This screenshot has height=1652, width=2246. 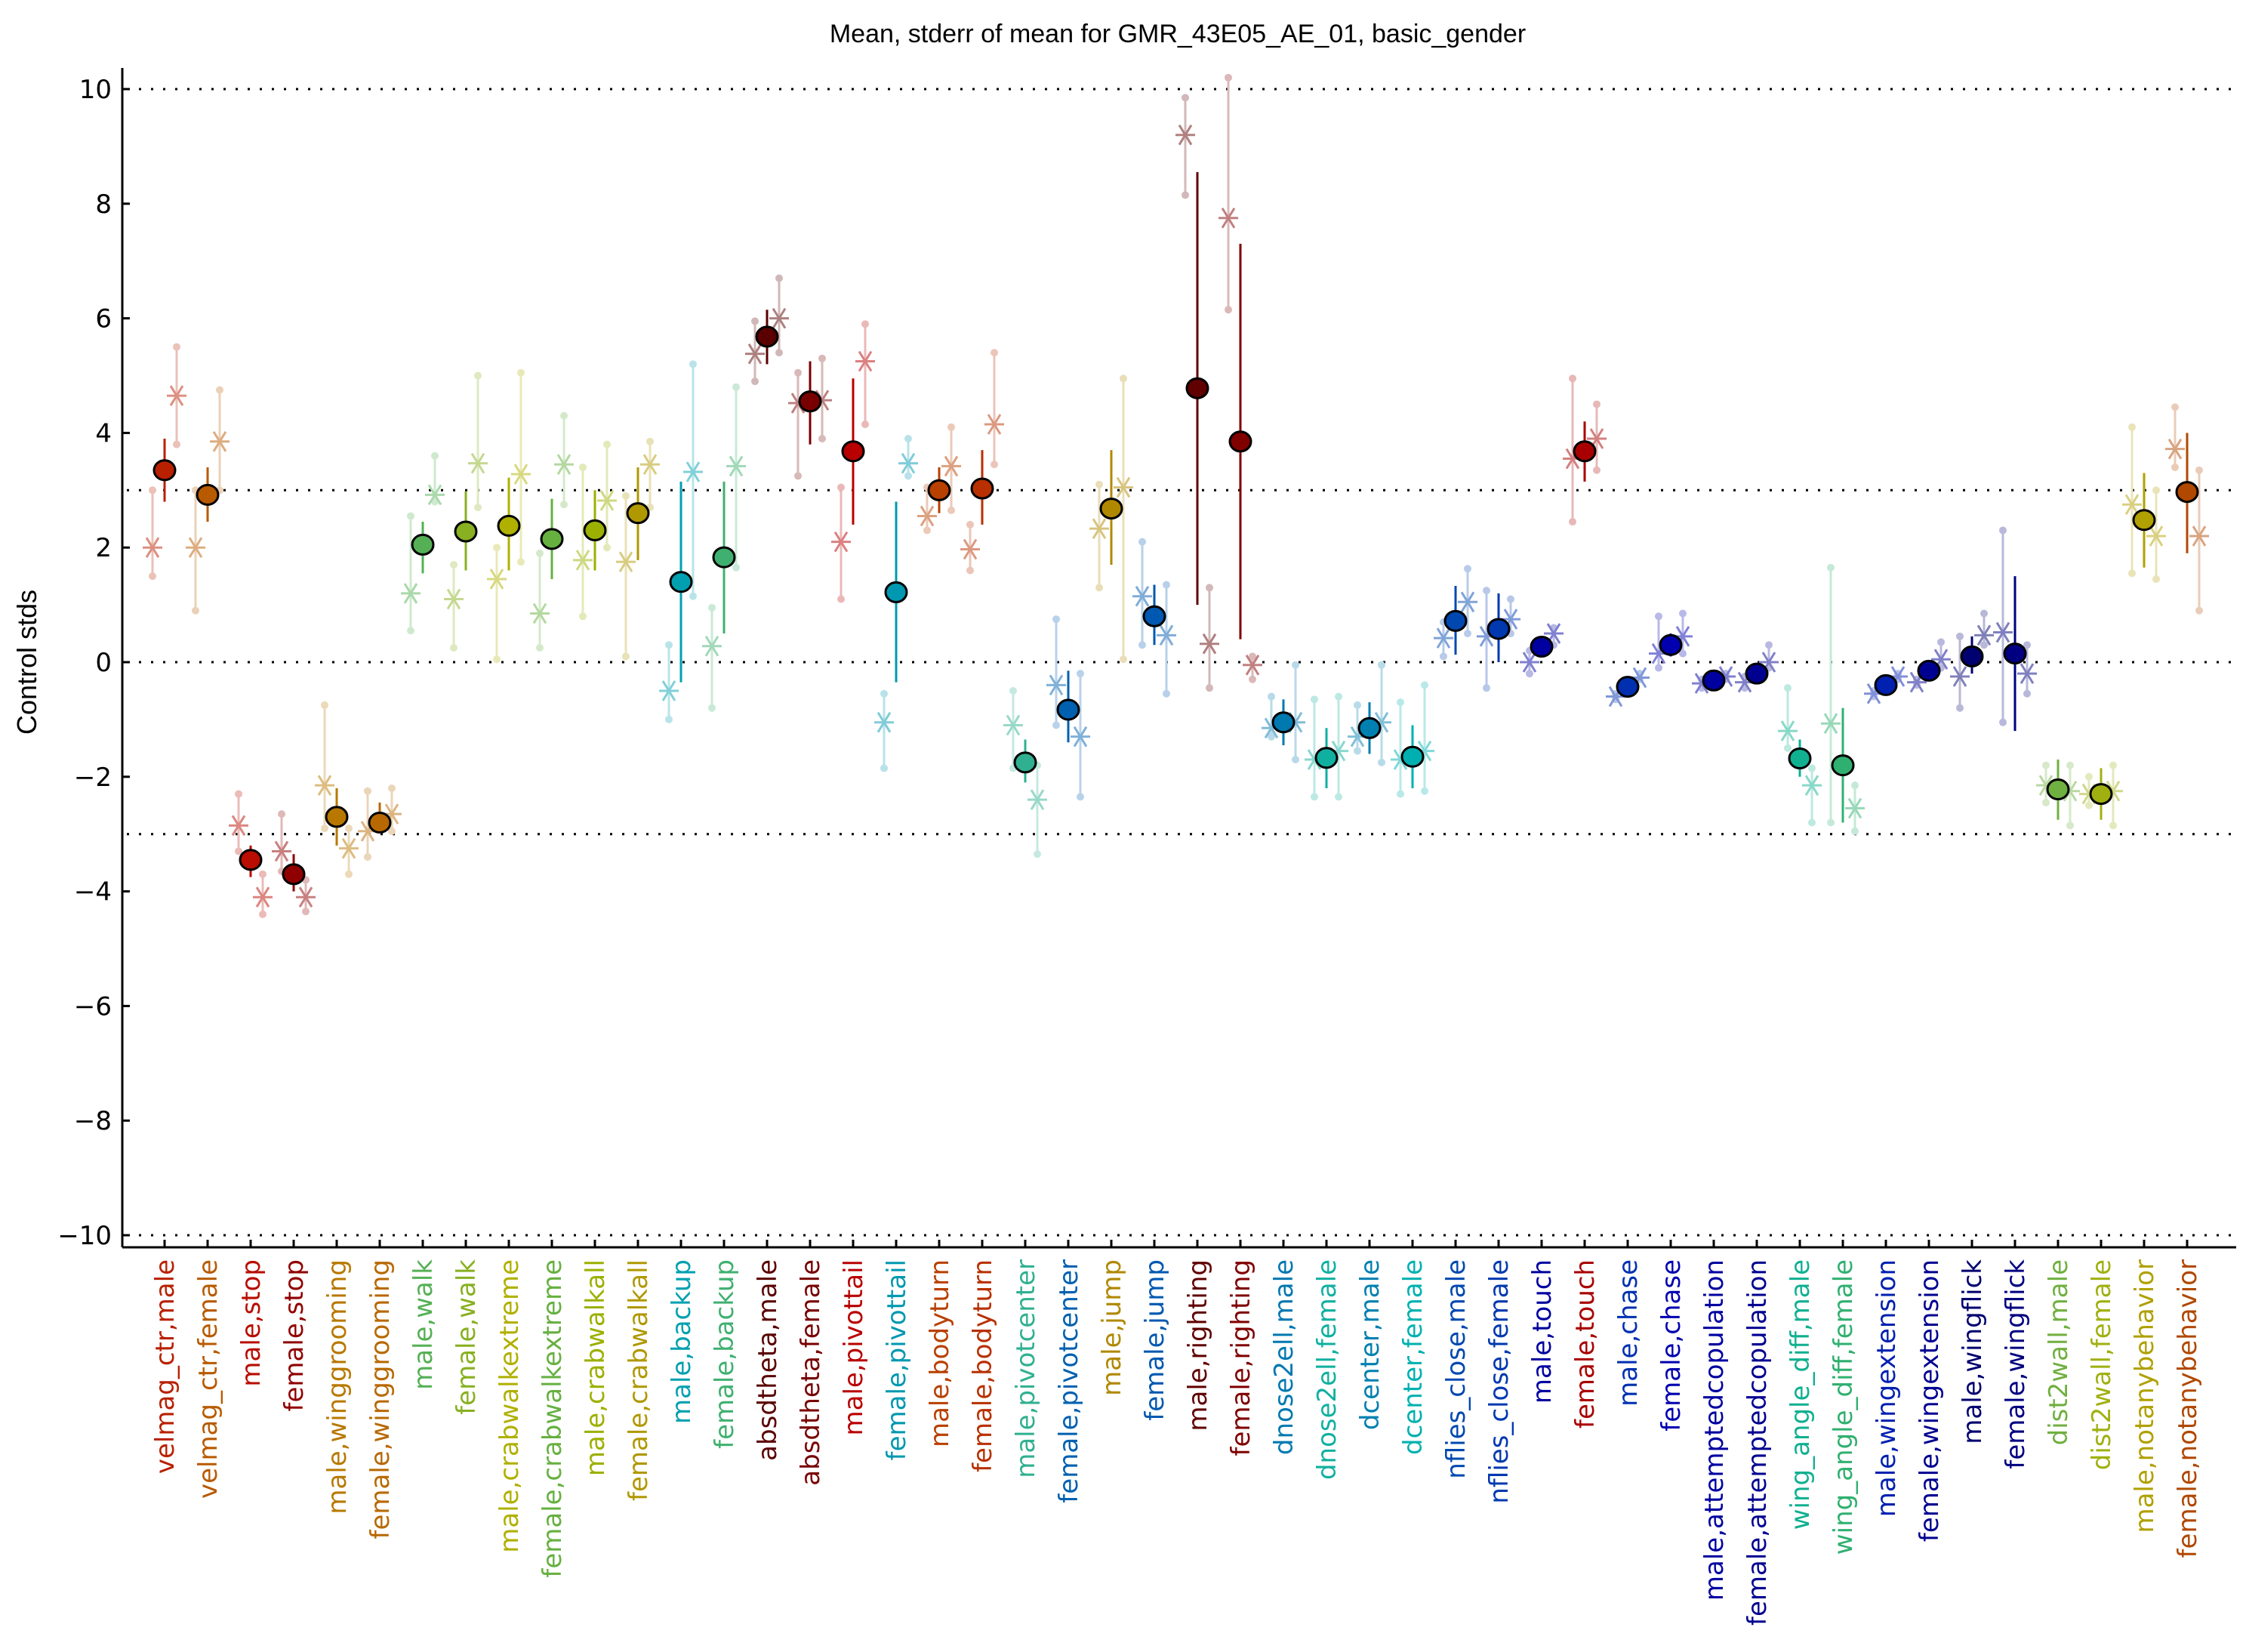 What do you see at coordinates (1198, 1346) in the screenshot?
I see `x-tick-label: male,righting` at bounding box center [1198, 1346].